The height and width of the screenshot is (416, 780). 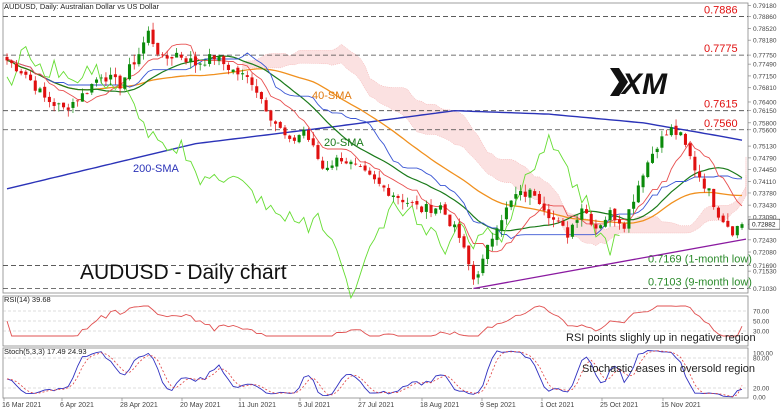 I want to click on x-tick-label: 25 Oct 2021, so click(x=619, y=405).